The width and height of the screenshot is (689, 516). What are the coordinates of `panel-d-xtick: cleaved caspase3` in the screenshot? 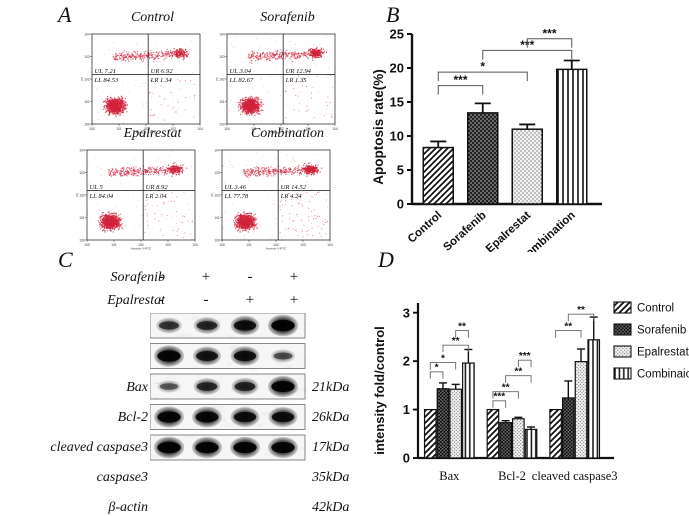 It's located at (575, 476).